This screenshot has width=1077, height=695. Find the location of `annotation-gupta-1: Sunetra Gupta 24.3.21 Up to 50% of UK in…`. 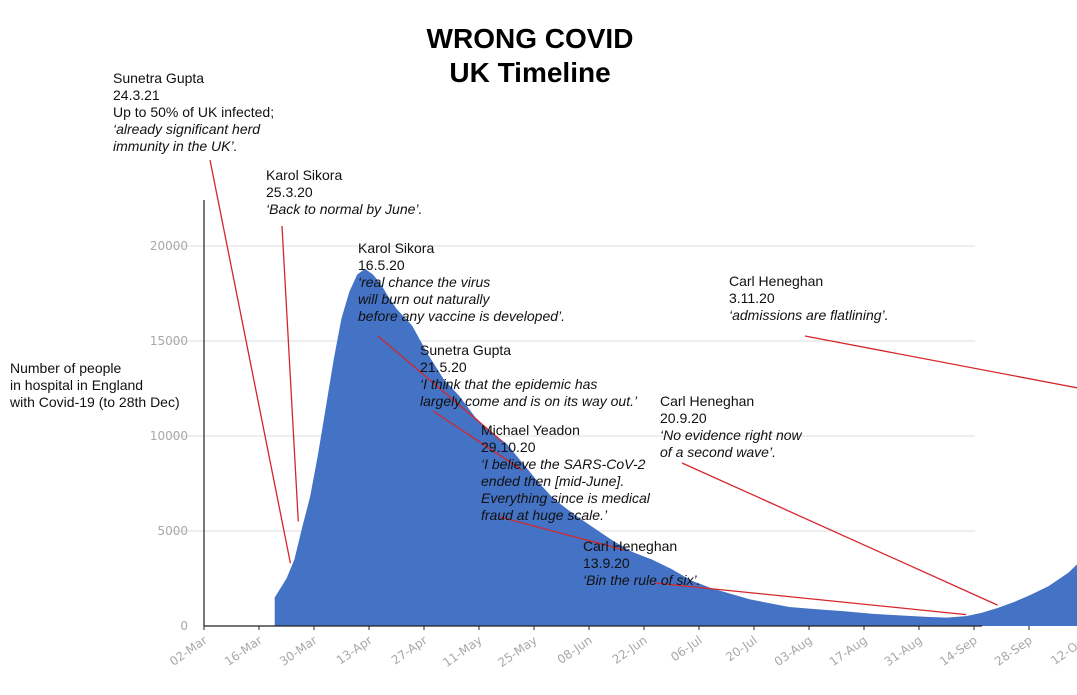

annotation-gupta-1: Sunetra Gupta 24.3.21 Up to 50% of UK in… is located at coordinates (193, 112).